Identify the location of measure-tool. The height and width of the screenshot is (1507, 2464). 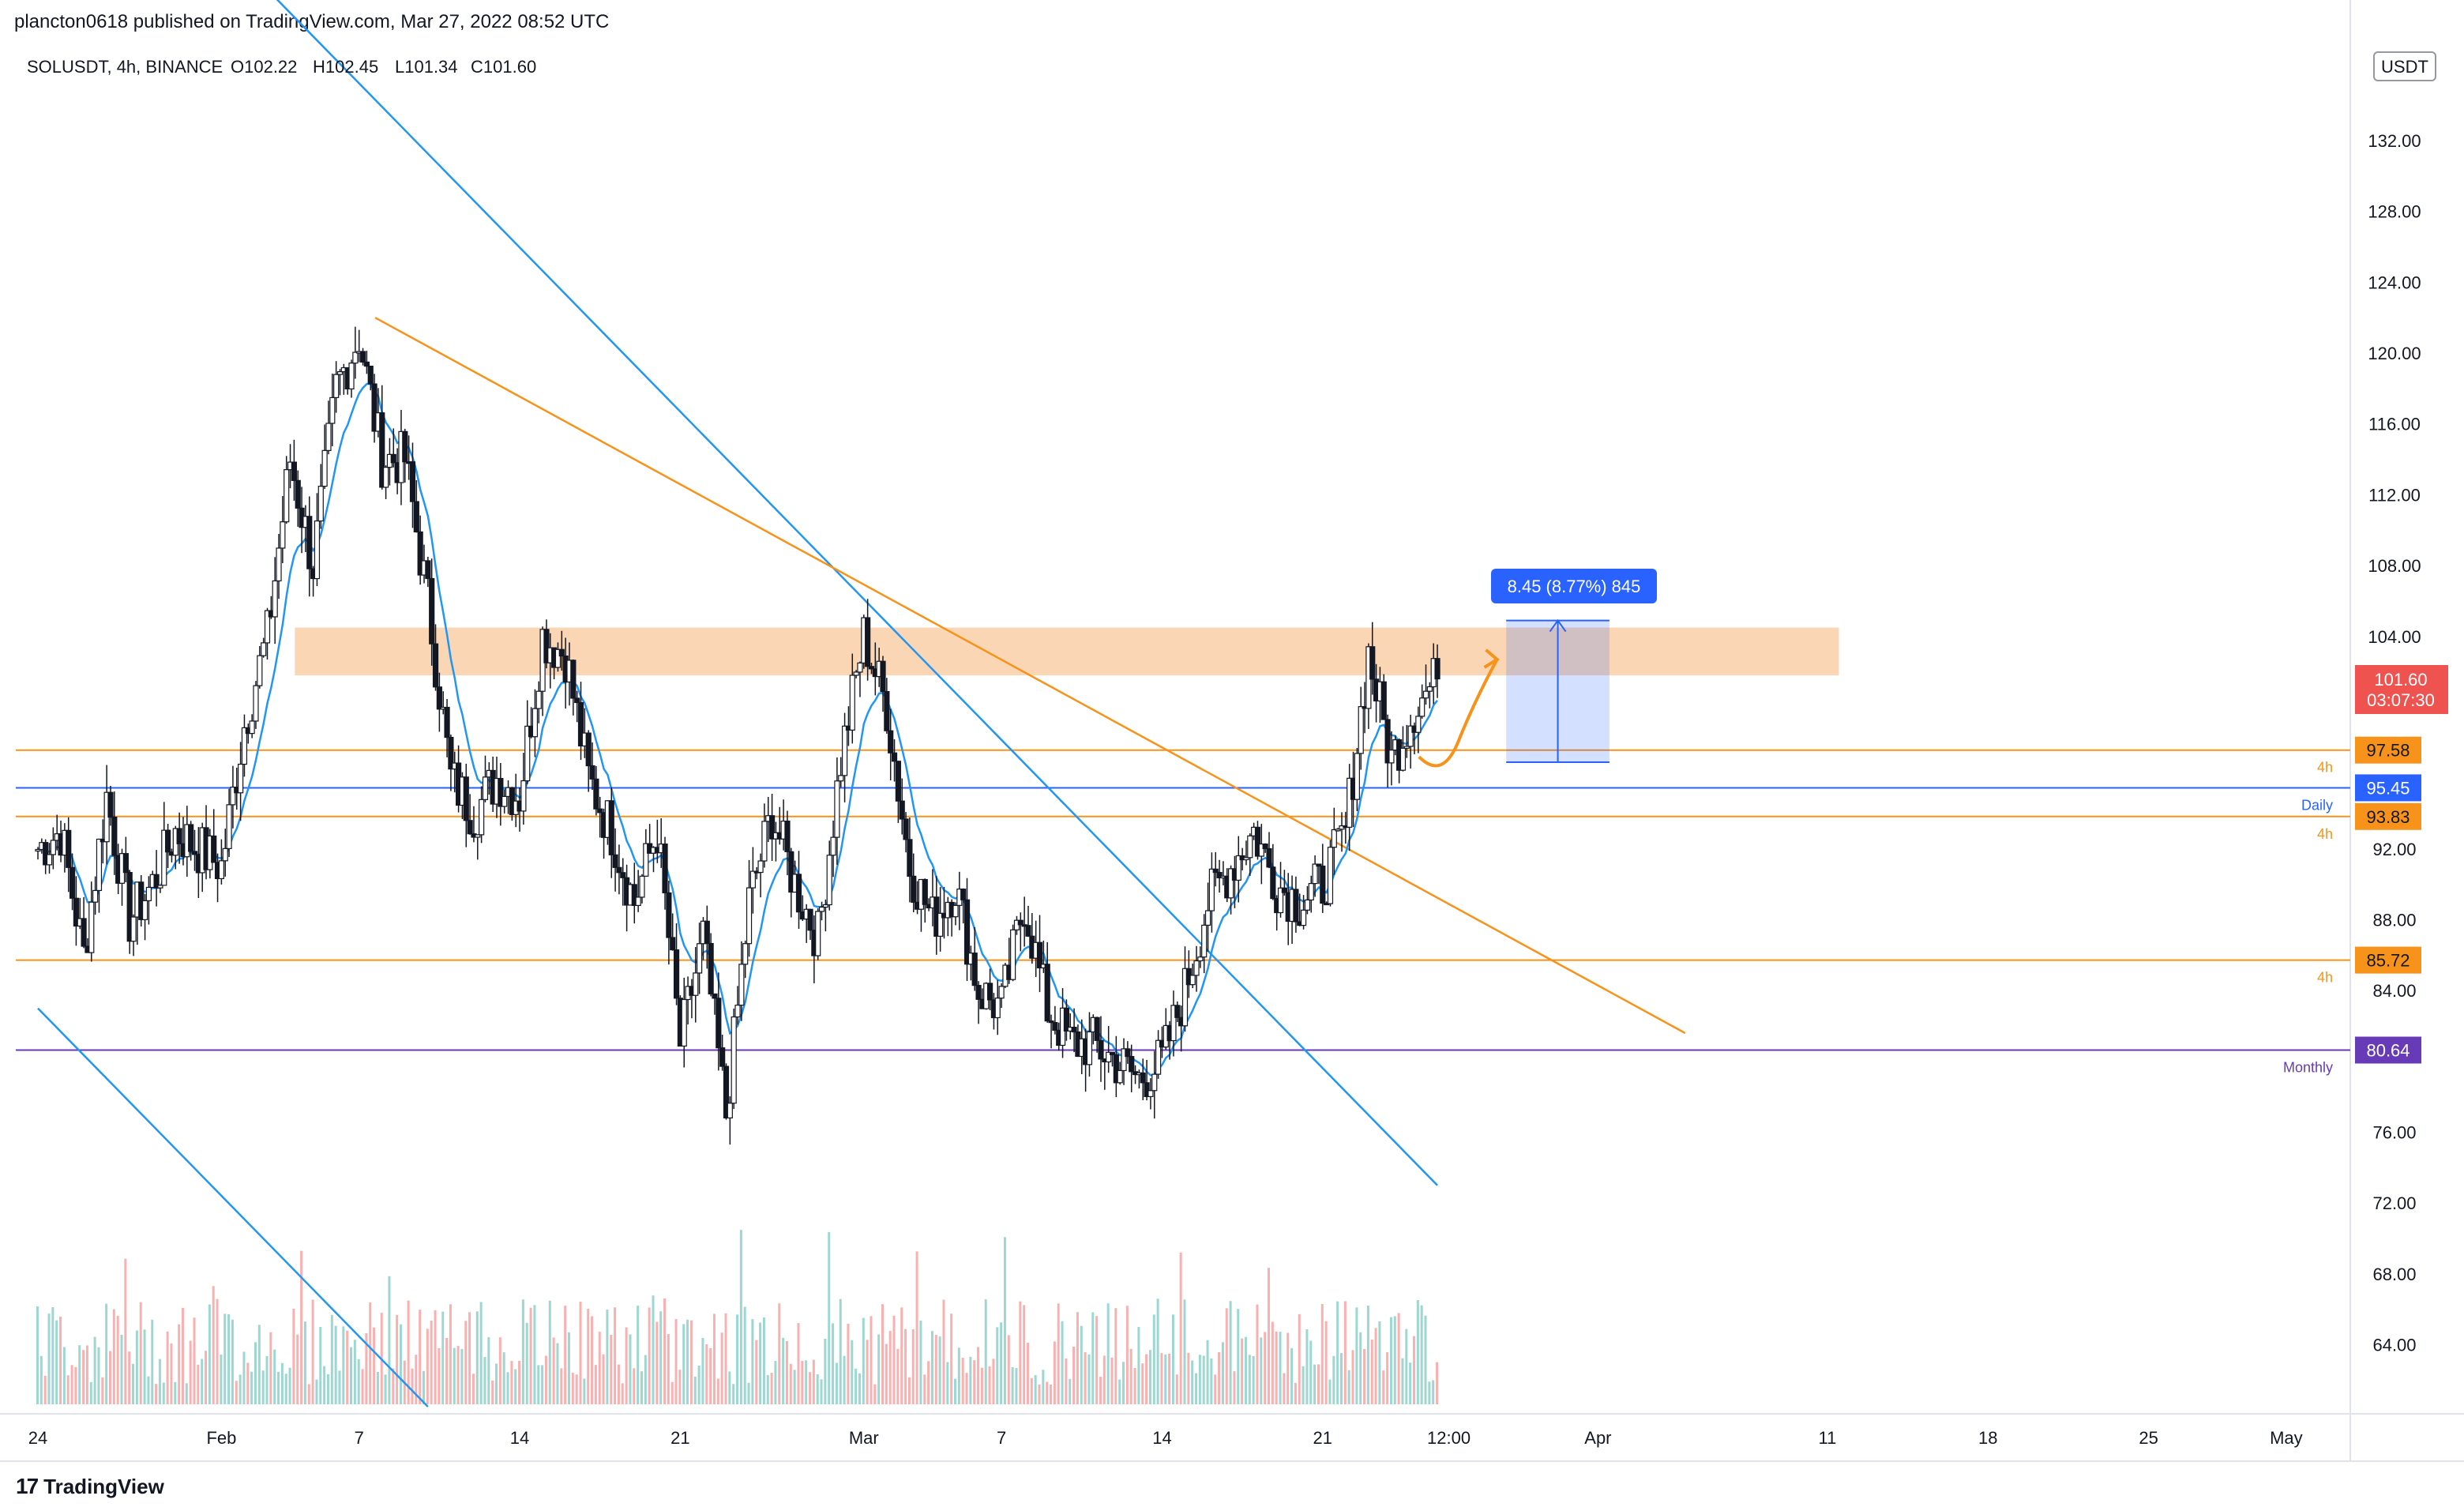
(1557, 690).